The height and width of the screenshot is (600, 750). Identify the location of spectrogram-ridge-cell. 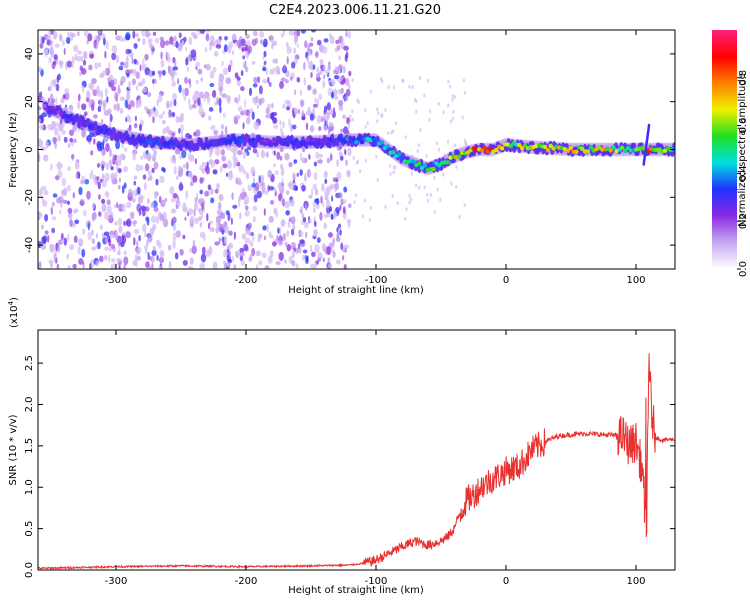
(330, 144).